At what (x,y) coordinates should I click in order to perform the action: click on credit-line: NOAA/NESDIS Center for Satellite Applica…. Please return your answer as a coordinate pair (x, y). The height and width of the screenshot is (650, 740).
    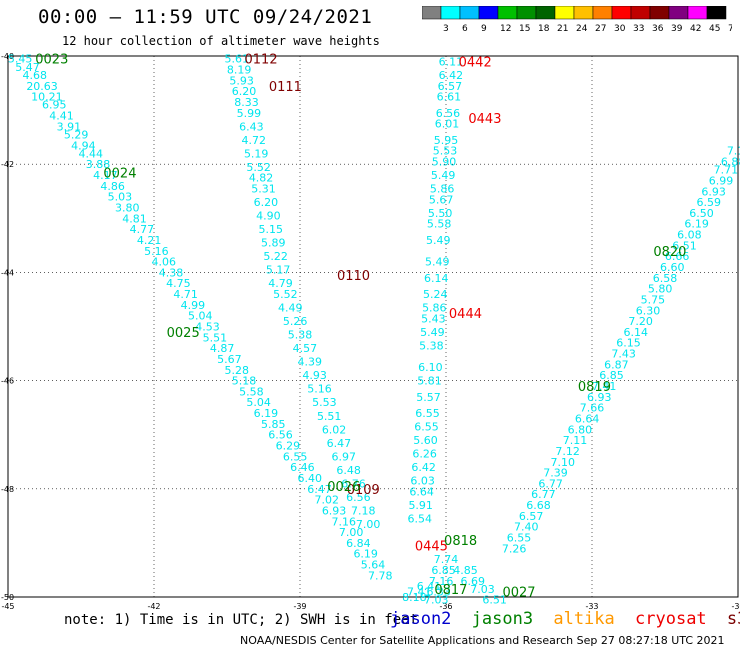
    Looking at the image, I should click on (482, 640).